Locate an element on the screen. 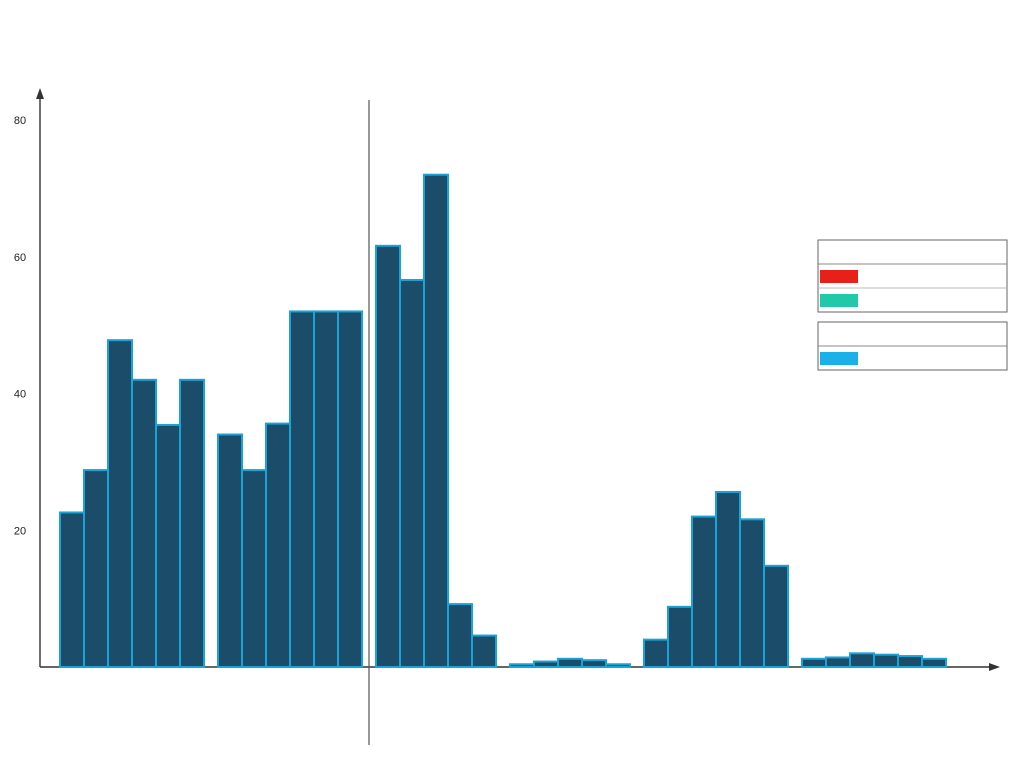  y-tick-label: 80 is located at coordinates (20, 121).